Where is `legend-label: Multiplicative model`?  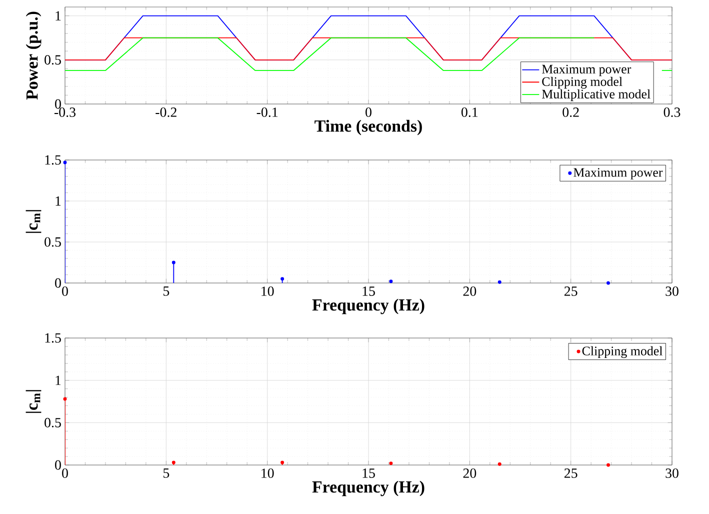
legend-label: Multiplicative model is located at coordinates (596, 95).